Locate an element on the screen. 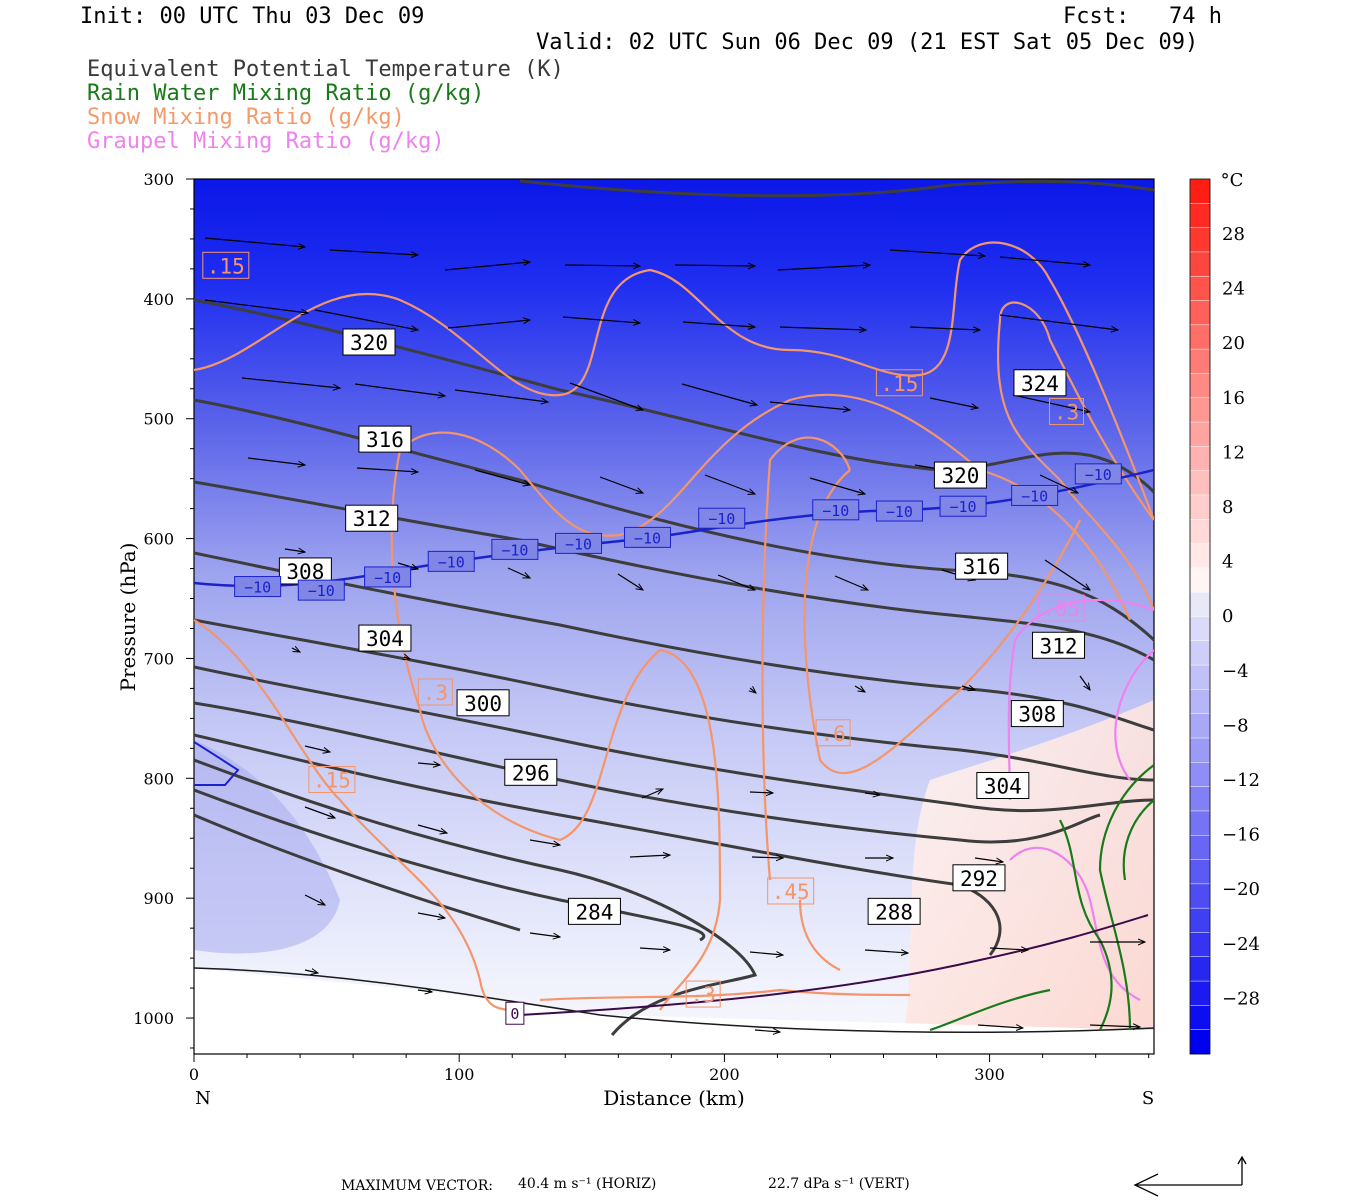 The width and height of the screenshot is (1350, 1200). max-vector-horiz: 40.4 m s⁻¹ (HORIZ) is located at coordinates (587, 1184).